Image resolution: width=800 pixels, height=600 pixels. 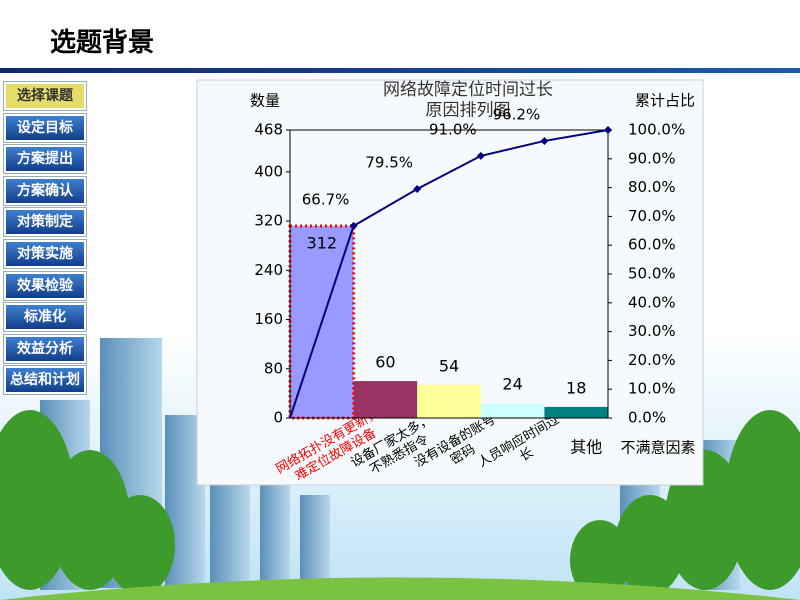 What do you see at coordinates (45, 159) in the screenshot?
I see `nav-button: 方案提出` at bounding box center [45, 159].